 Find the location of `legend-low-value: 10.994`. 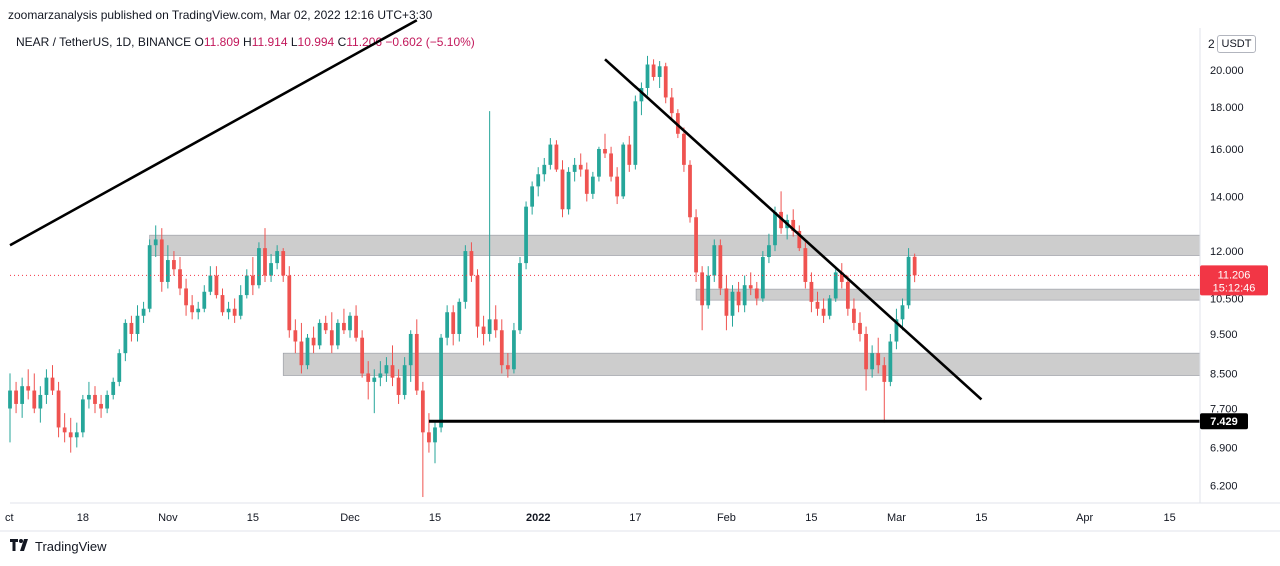

legend-low-value: 10.994 is located at coordinates (316, 42).